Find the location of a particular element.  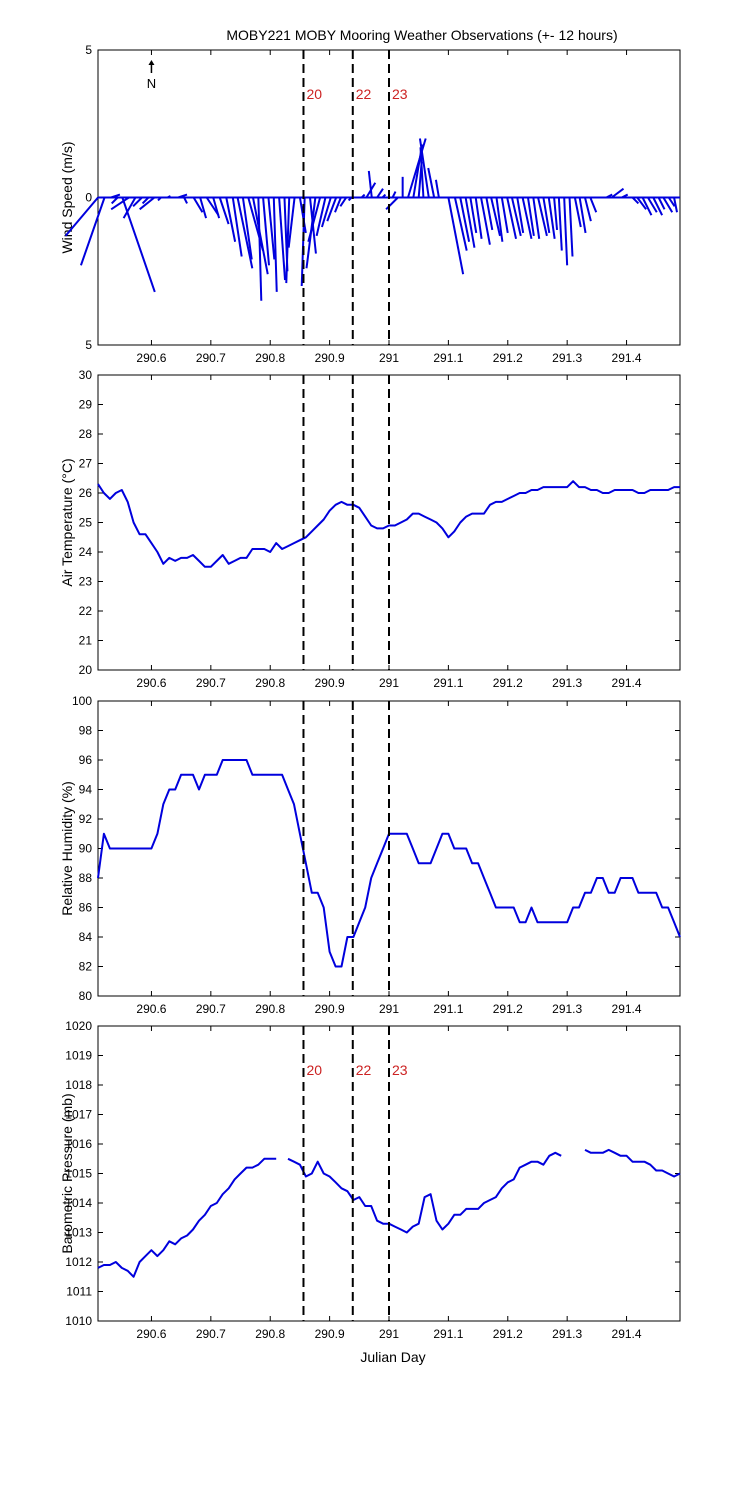

y-tick-label: 96 is located at coordinates (86, 760).